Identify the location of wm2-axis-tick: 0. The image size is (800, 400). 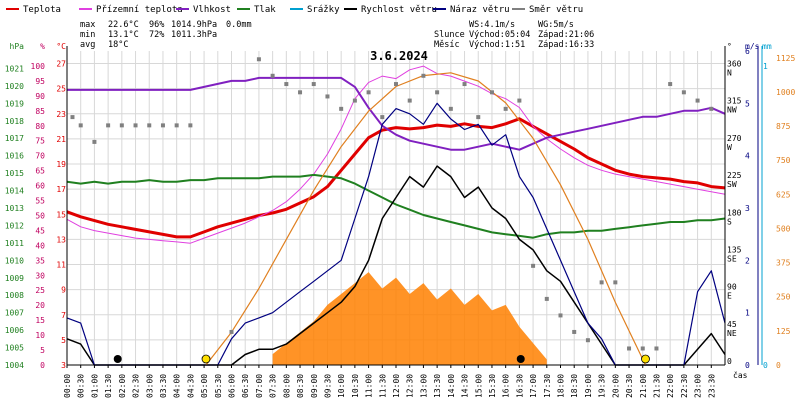
(778, 365).